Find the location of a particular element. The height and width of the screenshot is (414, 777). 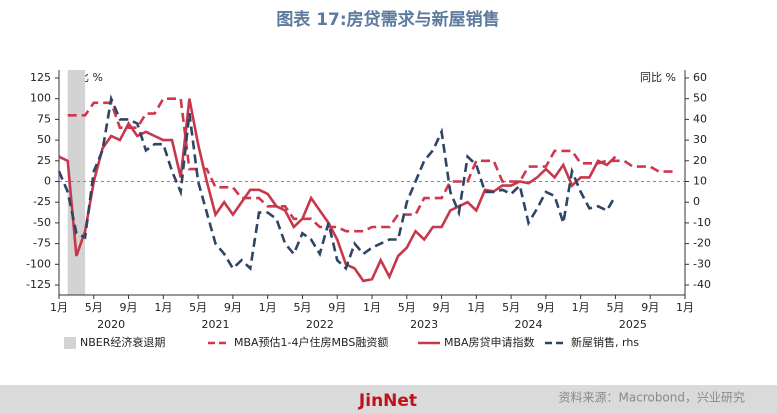

x-year-label: 2021 is located at coordinates (216, 324).